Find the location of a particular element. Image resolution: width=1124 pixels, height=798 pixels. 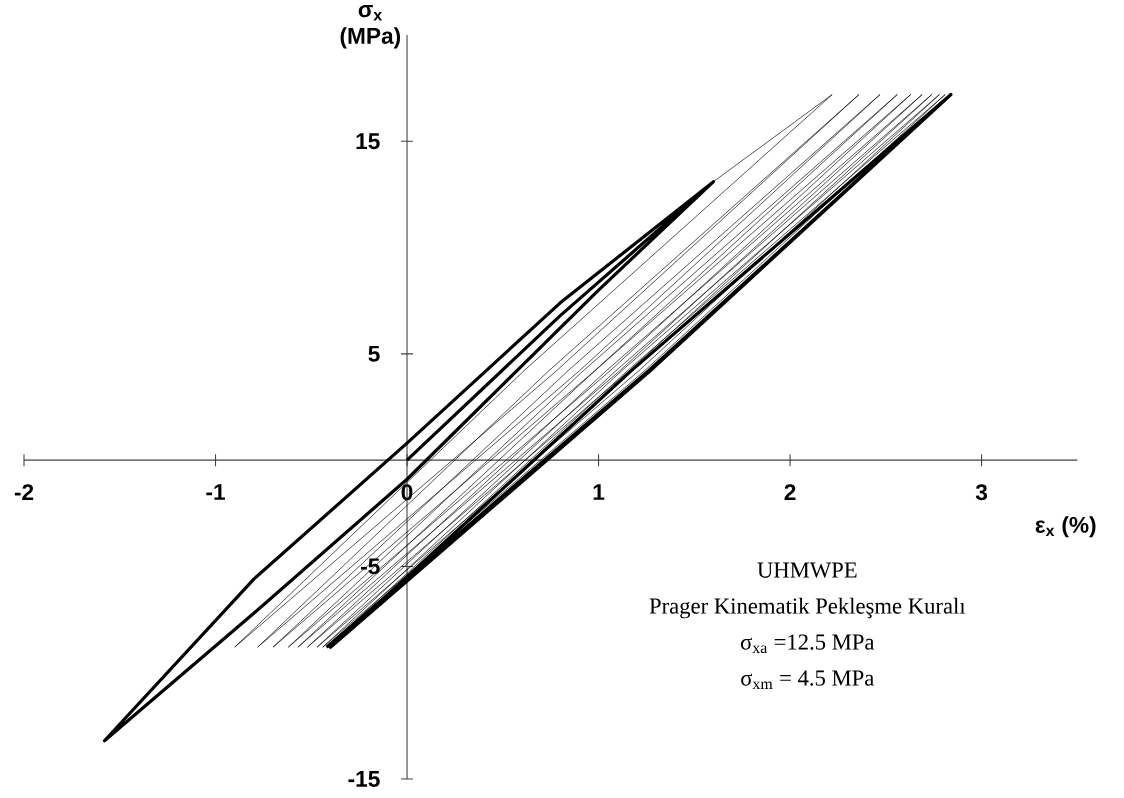

annotation: σ$_{xm}$ = 4.5 MPa is located at coordinates (808, 679).